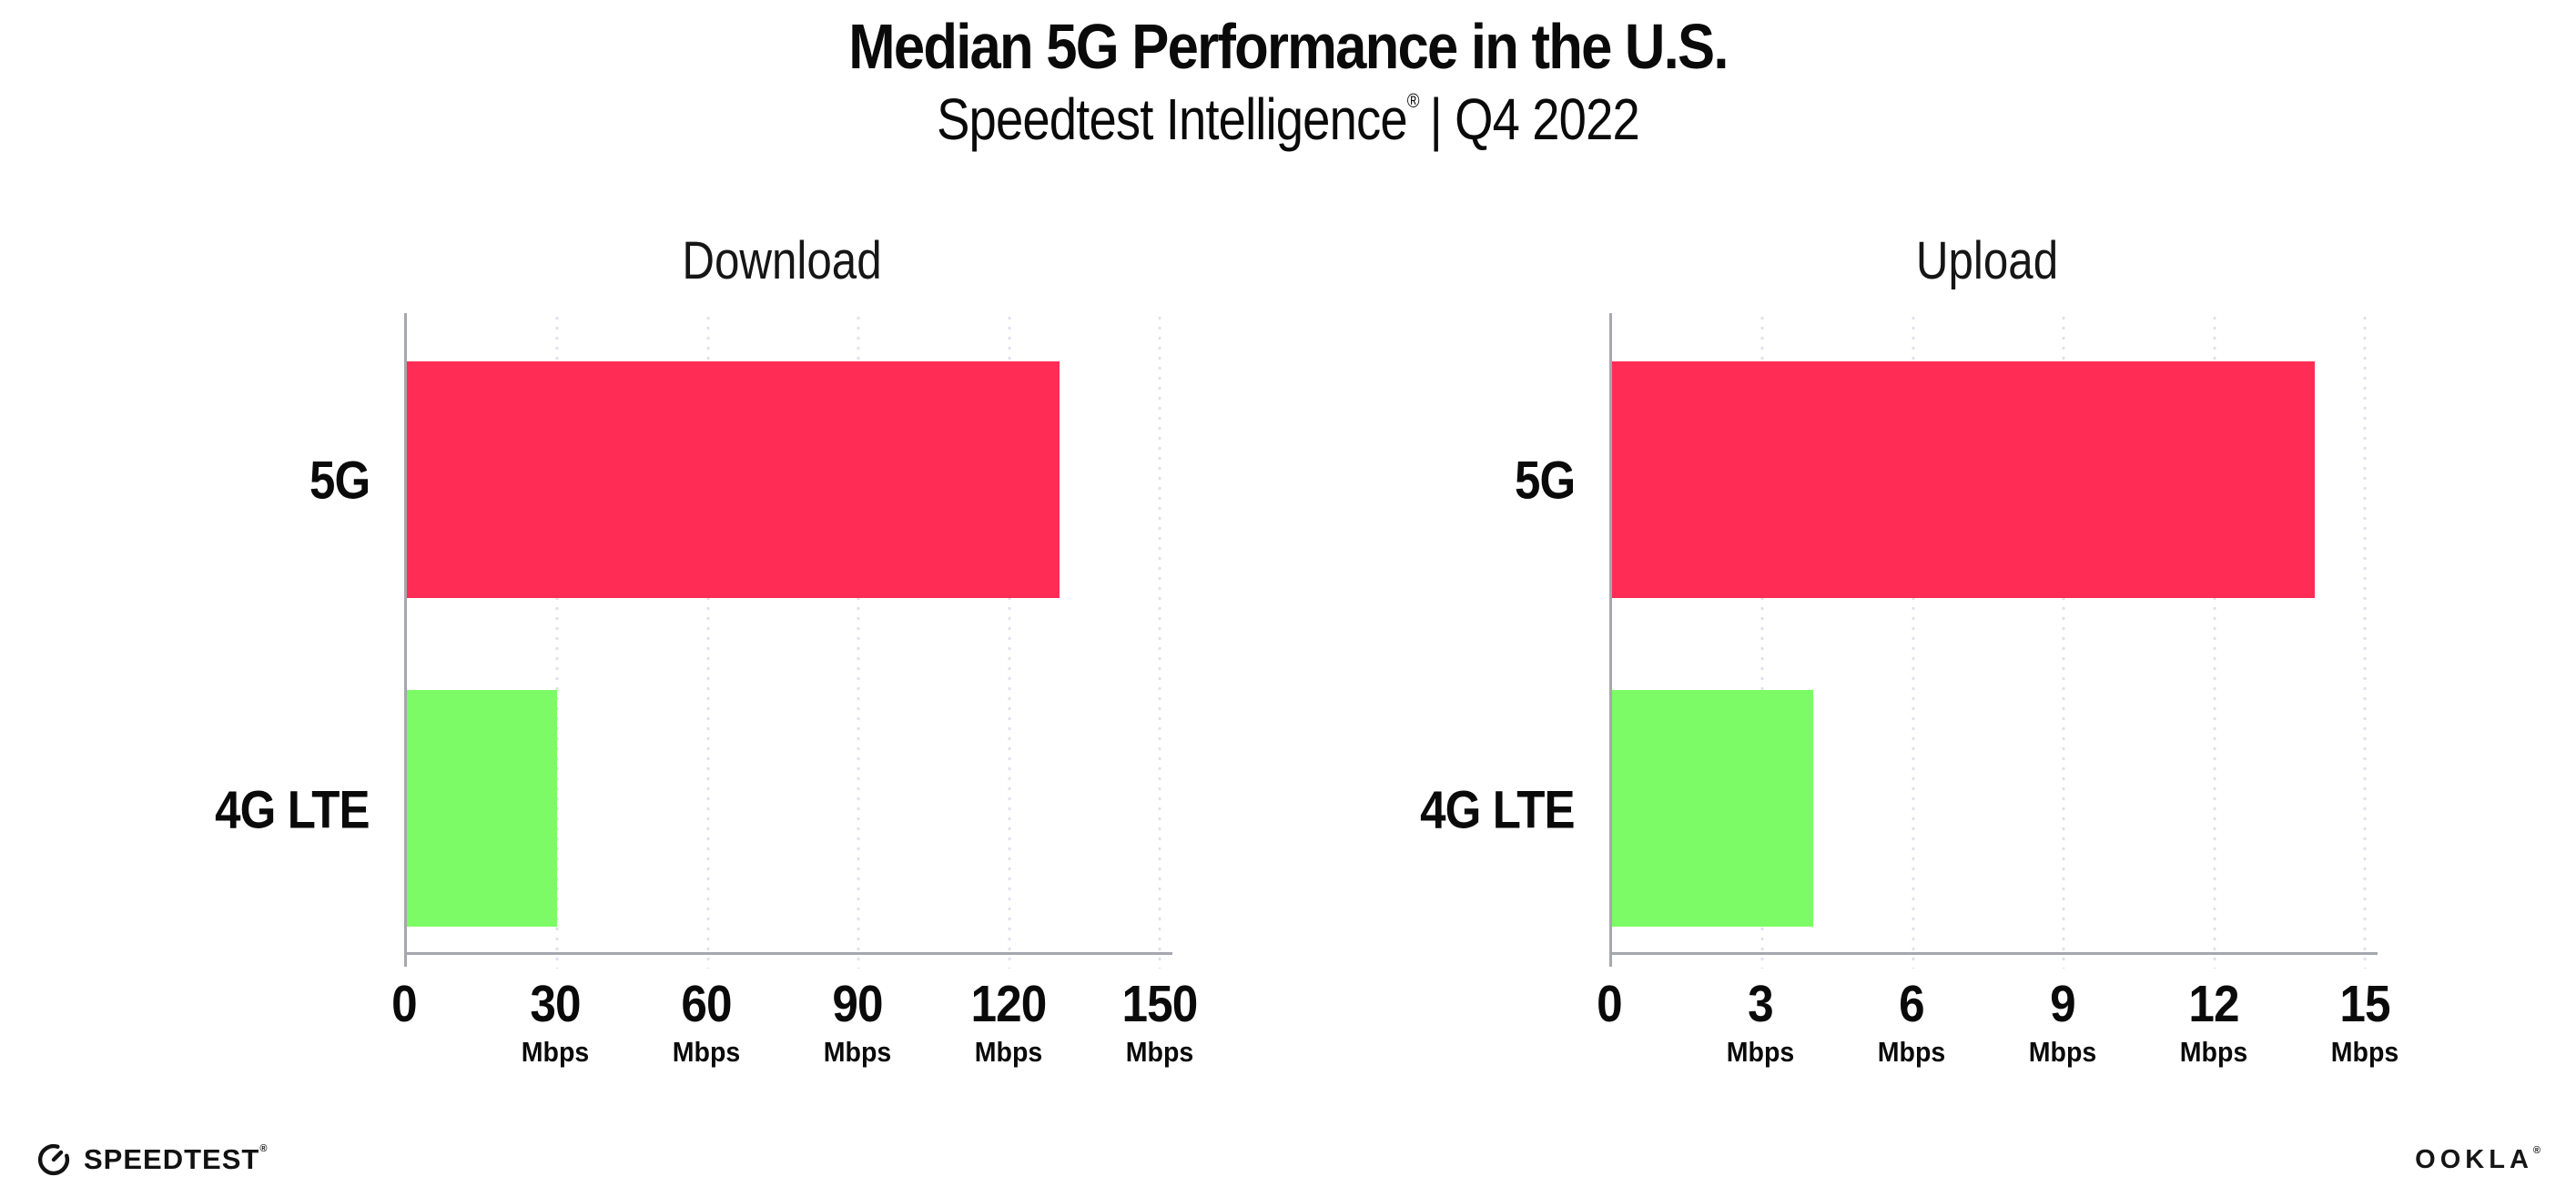  Describe the element at coordinates (2538, 1150) in the screenshot. I see `ookla-registered-mark: ®` at that location.